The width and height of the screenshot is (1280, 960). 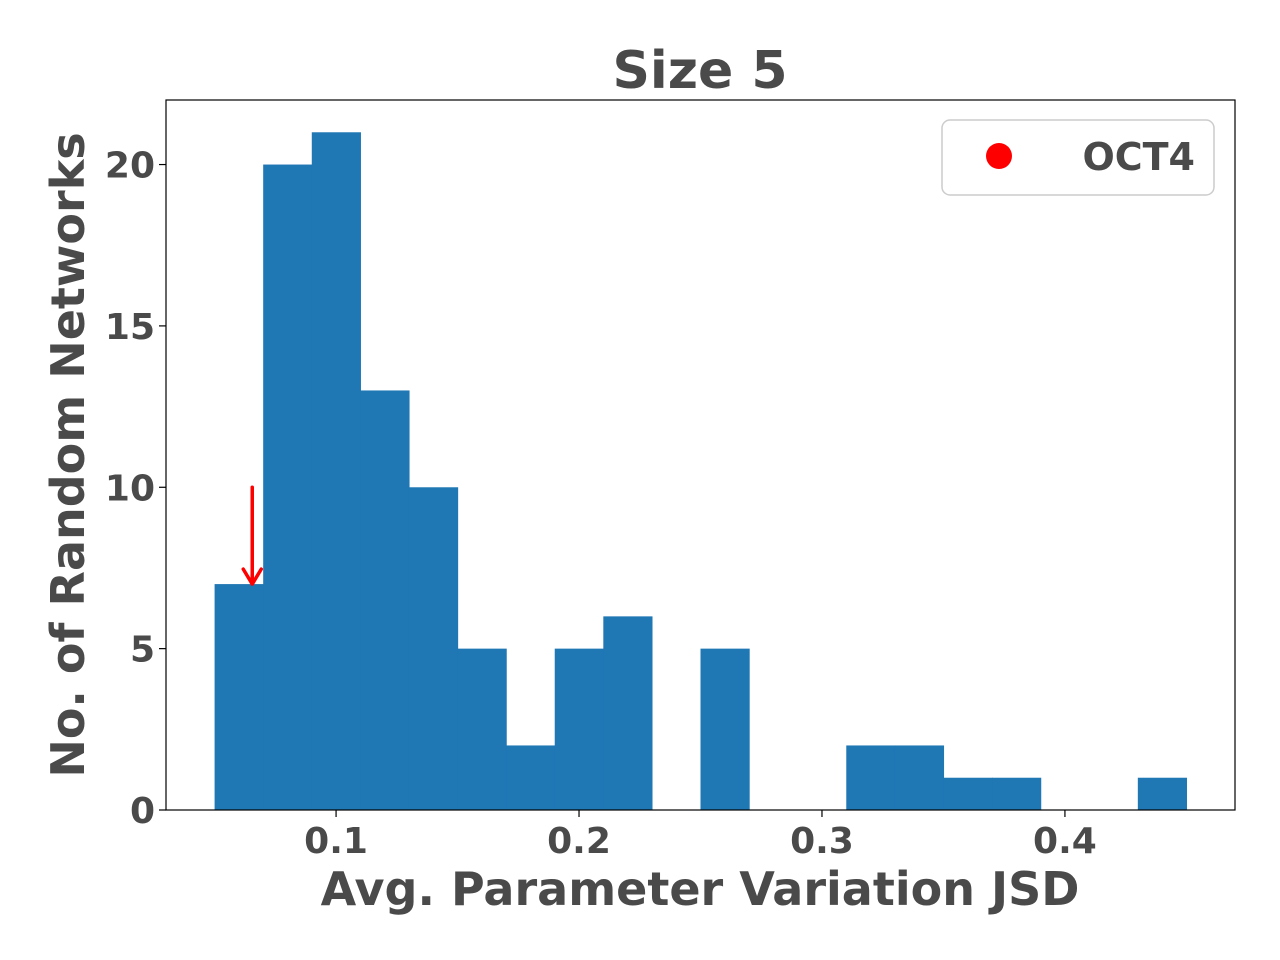 What do you see at coordinates (68, 454) in the screenshot?
I see `y-axis-label: No. of Random Networks` at bounding box center [68, 454].